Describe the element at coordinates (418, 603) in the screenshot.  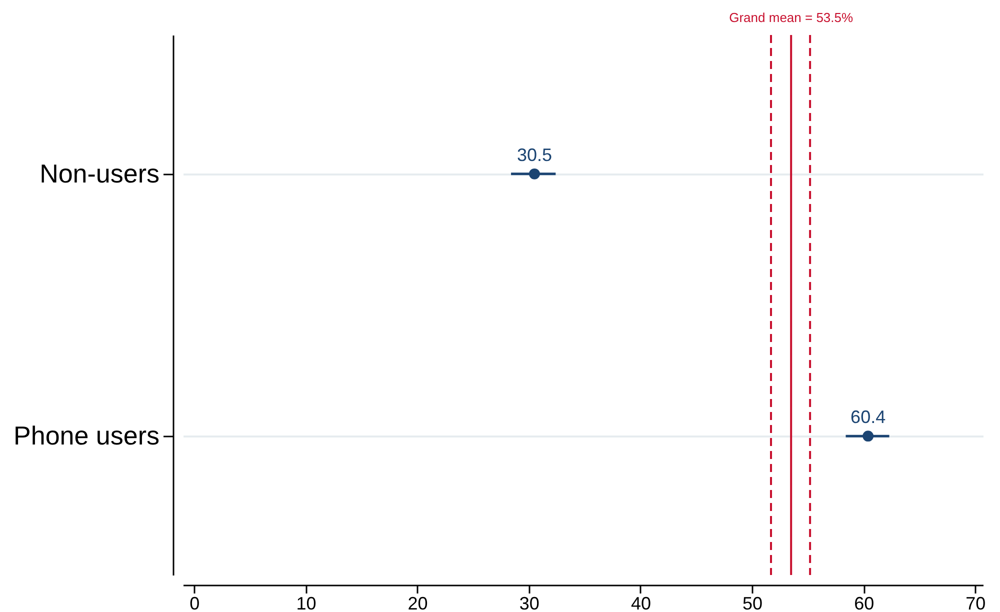
I see `x-tick-label: 20` at that location.